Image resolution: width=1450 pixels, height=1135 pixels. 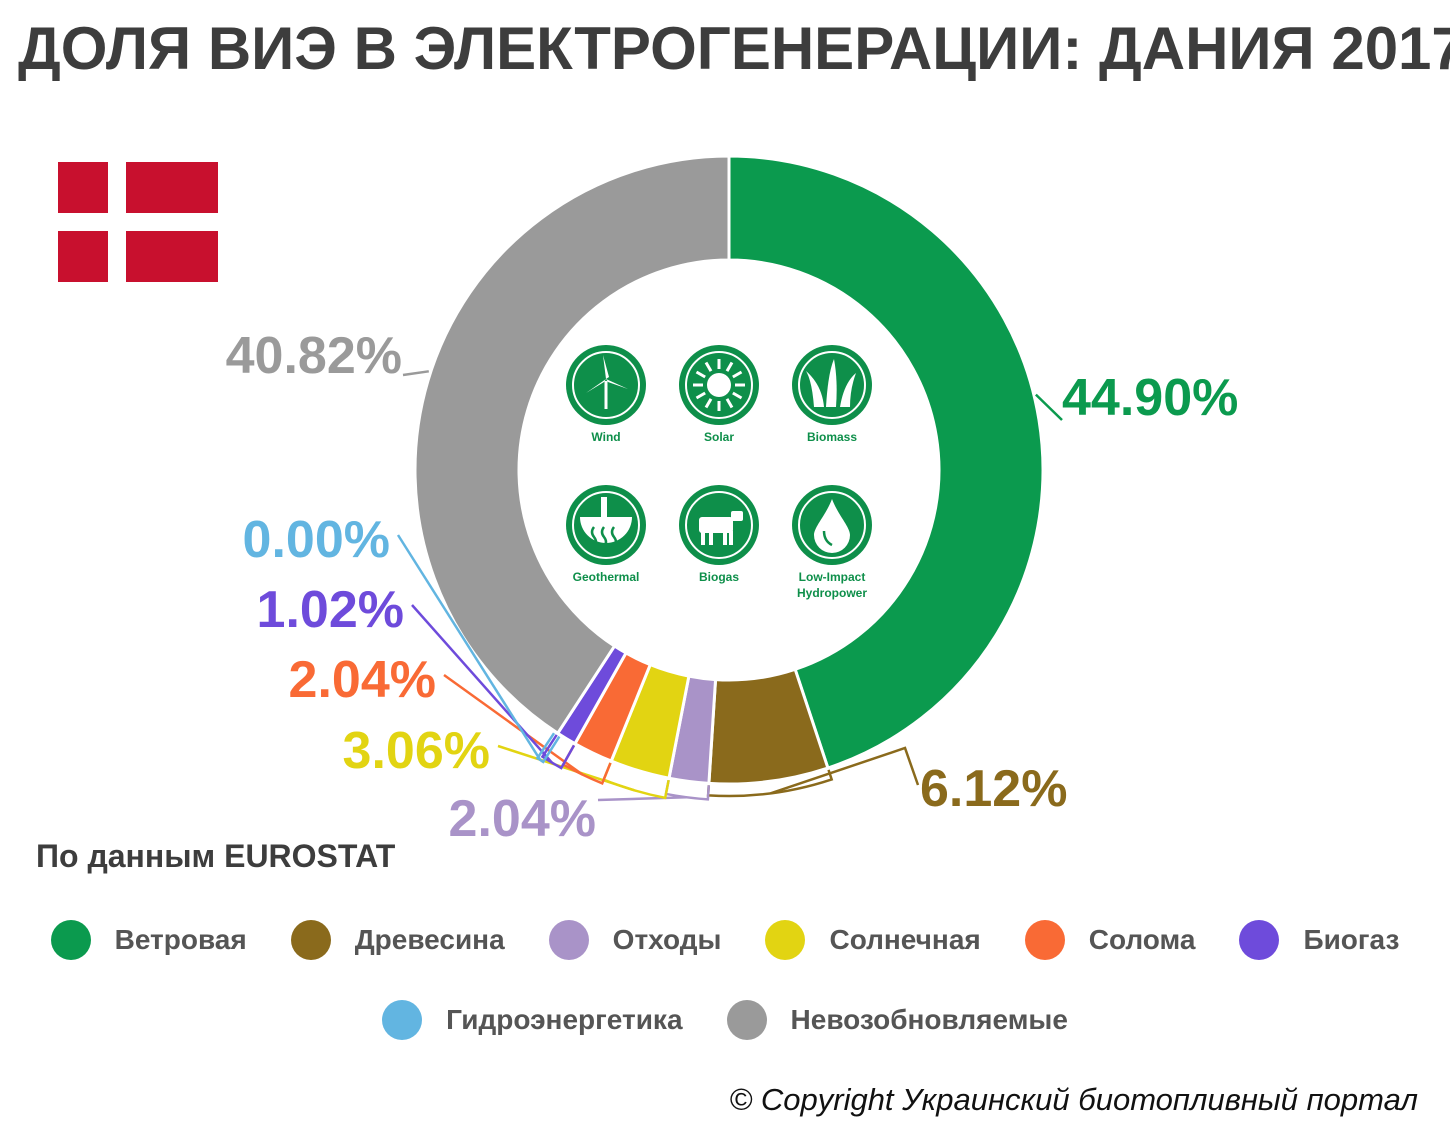 I want to click on sun-icon: Solar, so click(x=719, y=394).